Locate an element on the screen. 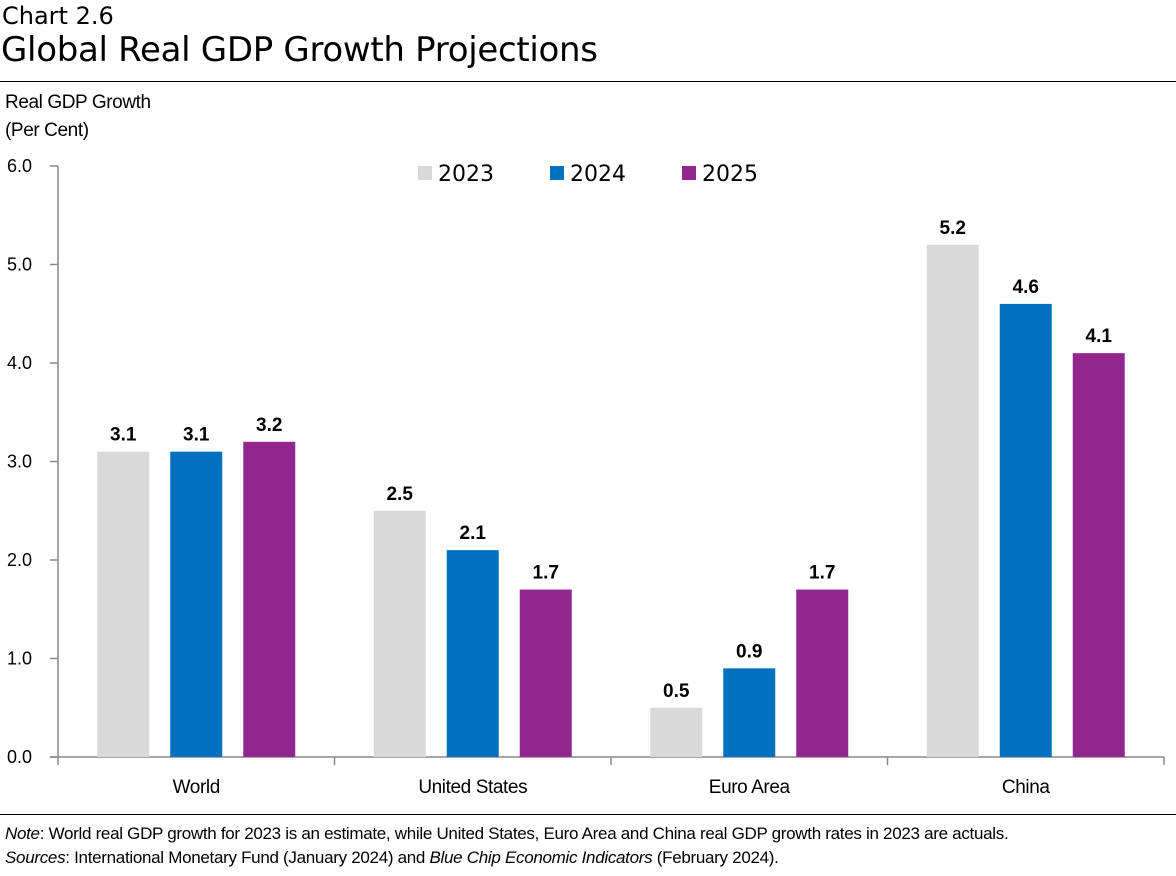  y-tick-label: 2.0 is located at coordinates (19, 560).